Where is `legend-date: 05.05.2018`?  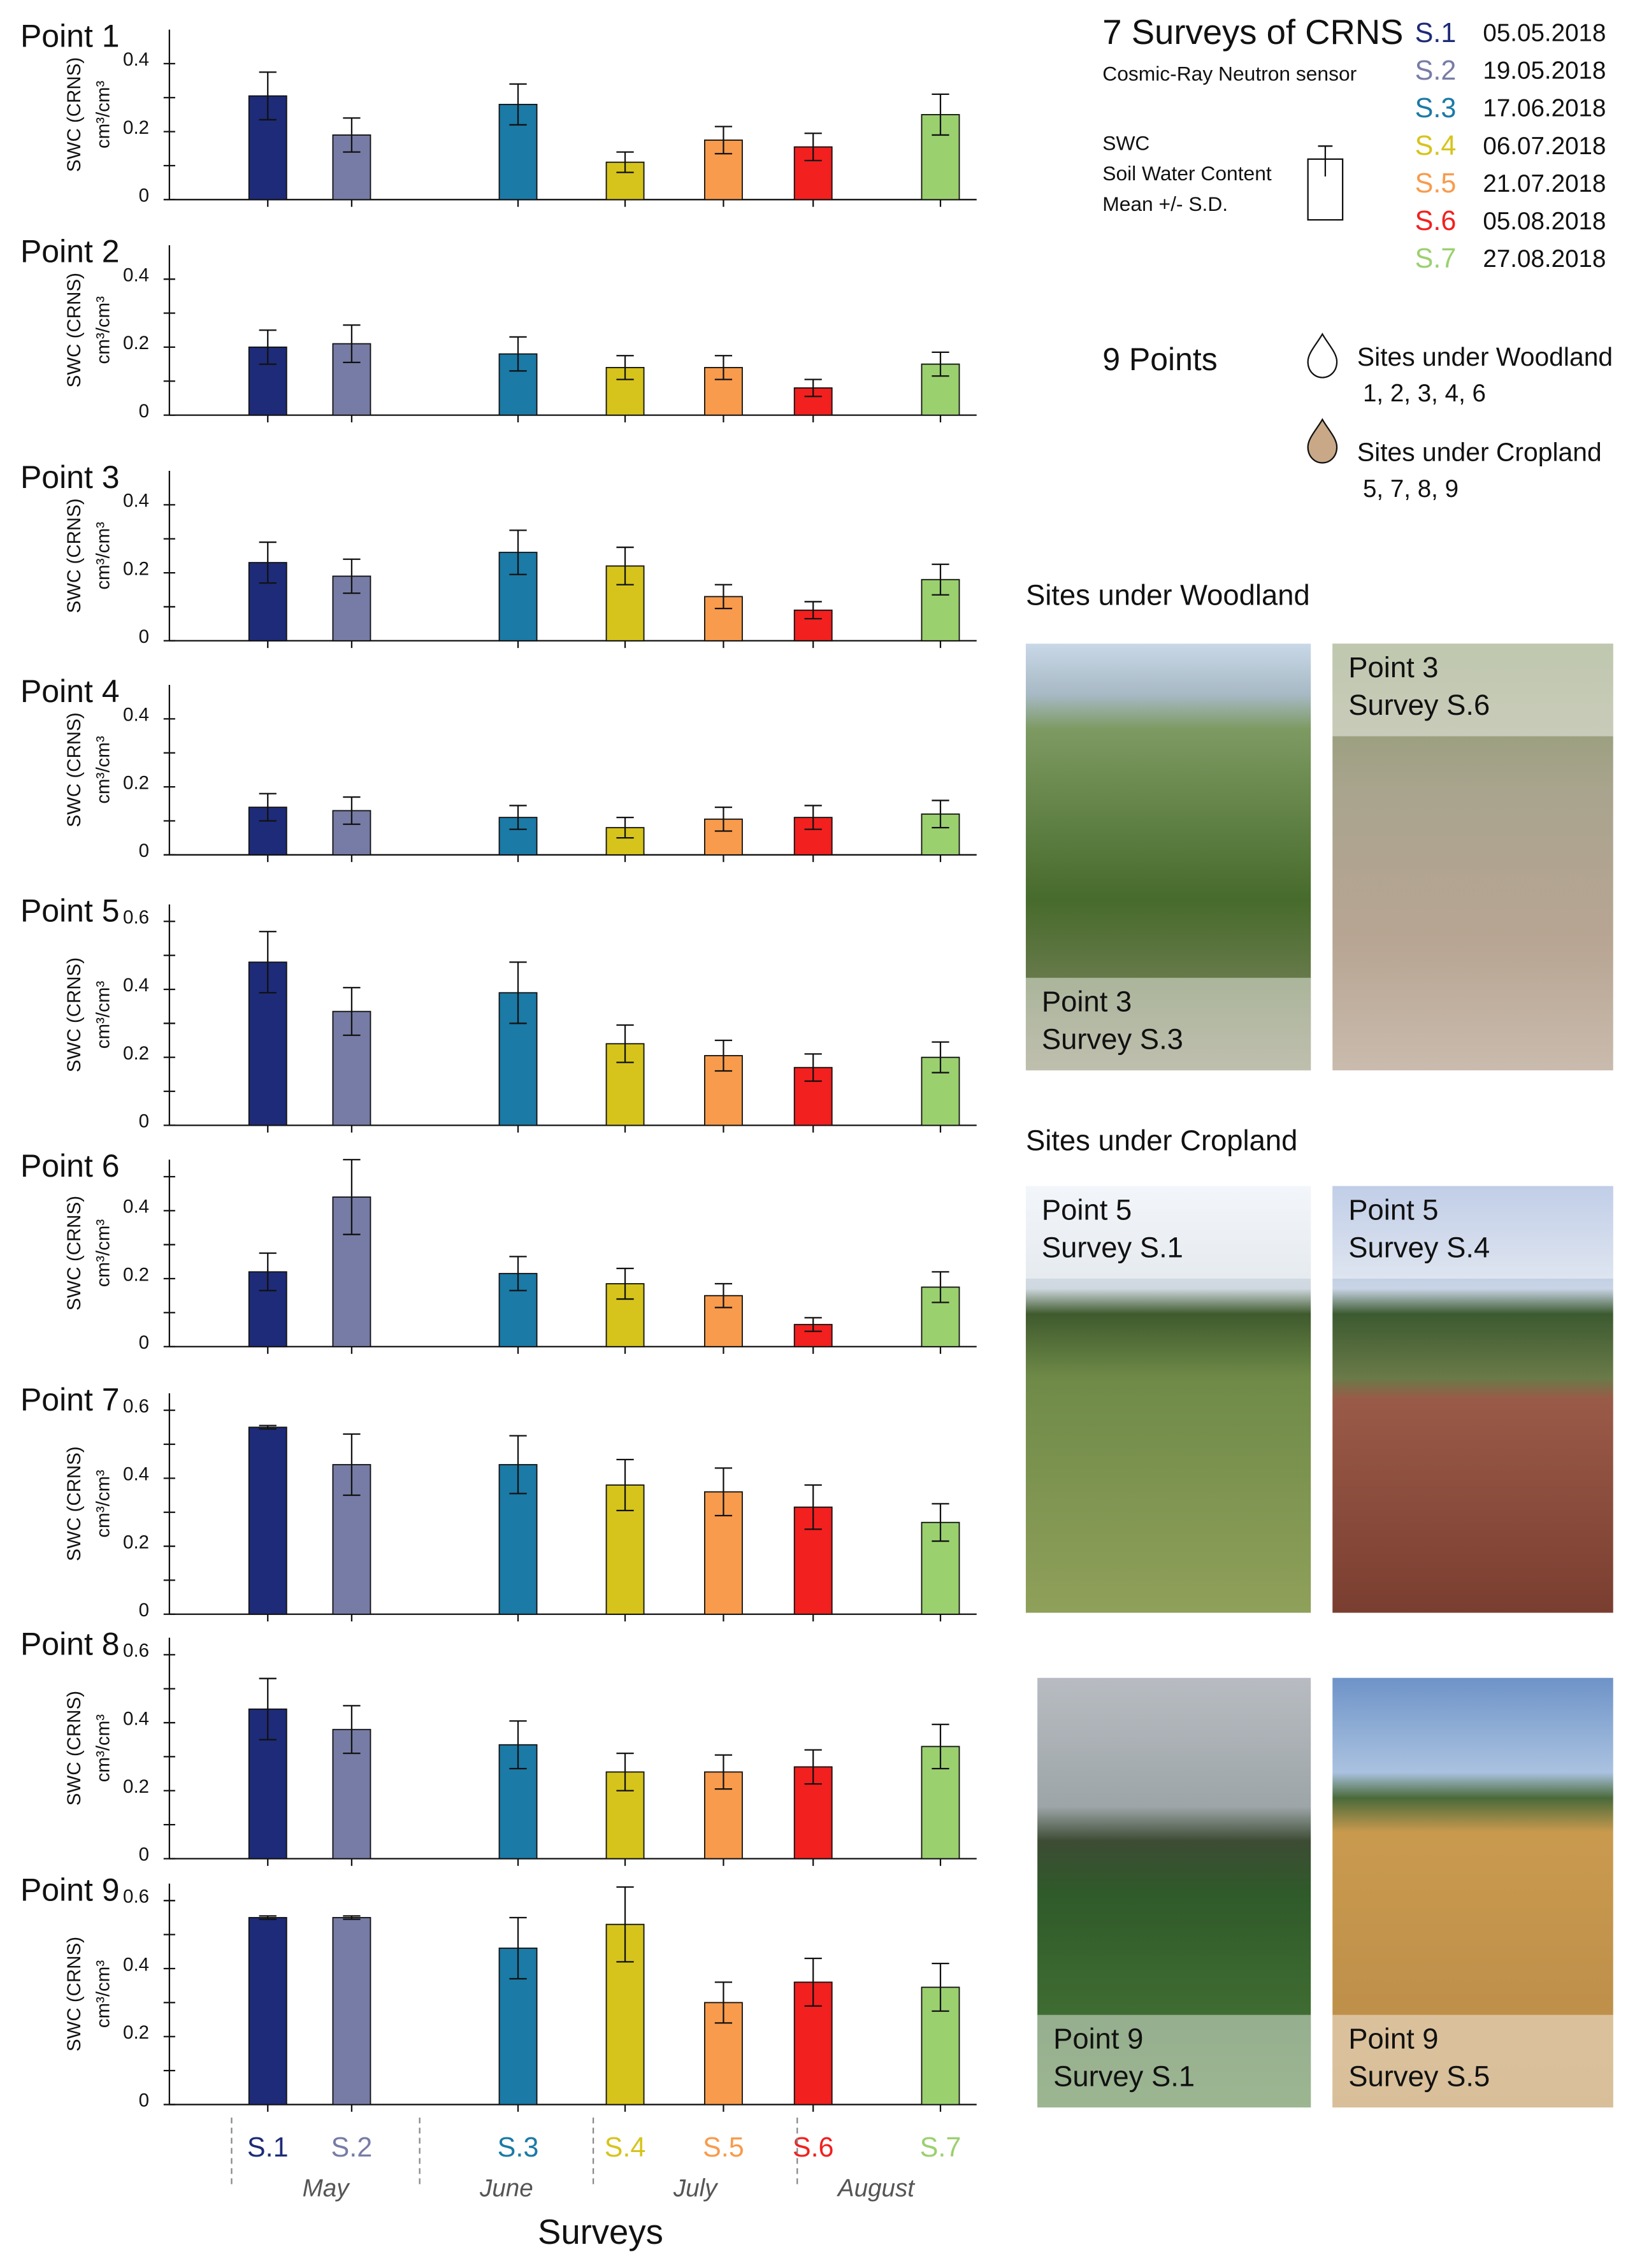 legend-date: 05.05.2018 is located at coordinates (1544, 33).